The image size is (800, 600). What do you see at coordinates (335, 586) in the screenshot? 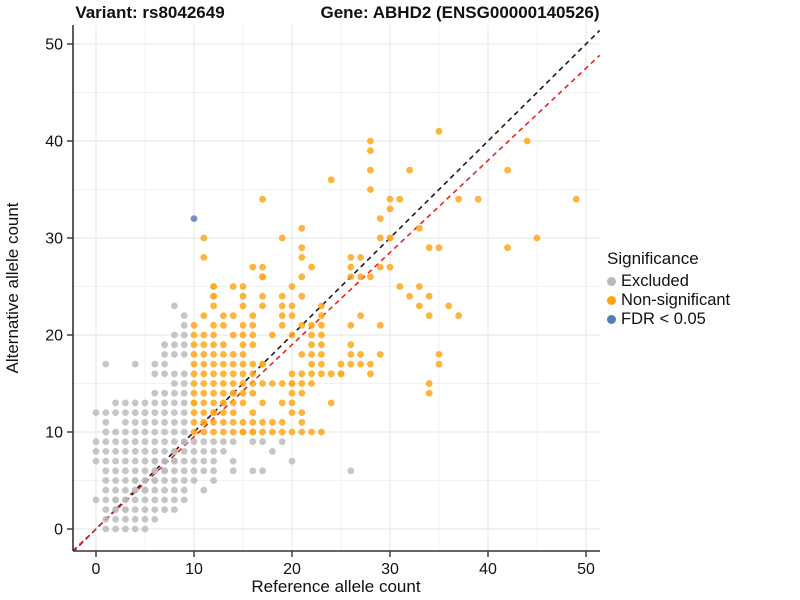
I see `x-axis-title: Reference allele count` at bounding box center [335, 586].